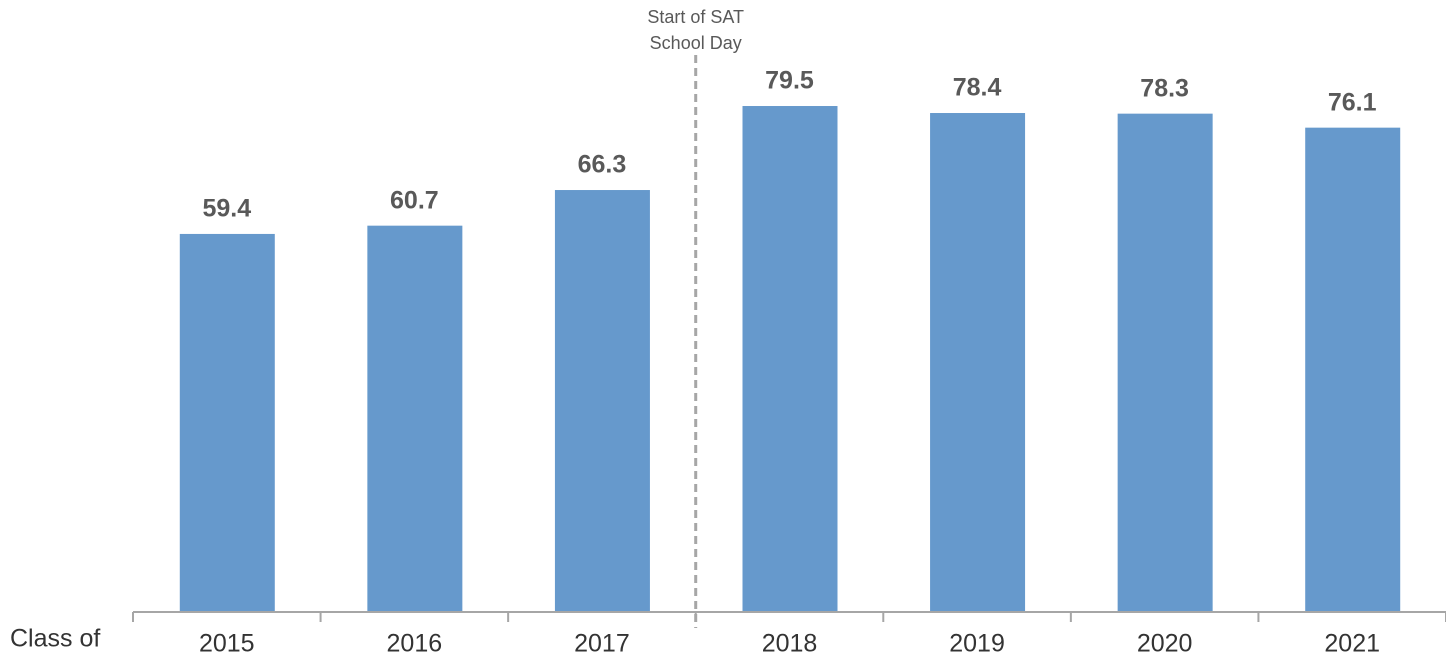  What do you see at coordinates (602, 165) in the screenshot?
I see `data-label: 66.3` at bounding box center [602, 165].